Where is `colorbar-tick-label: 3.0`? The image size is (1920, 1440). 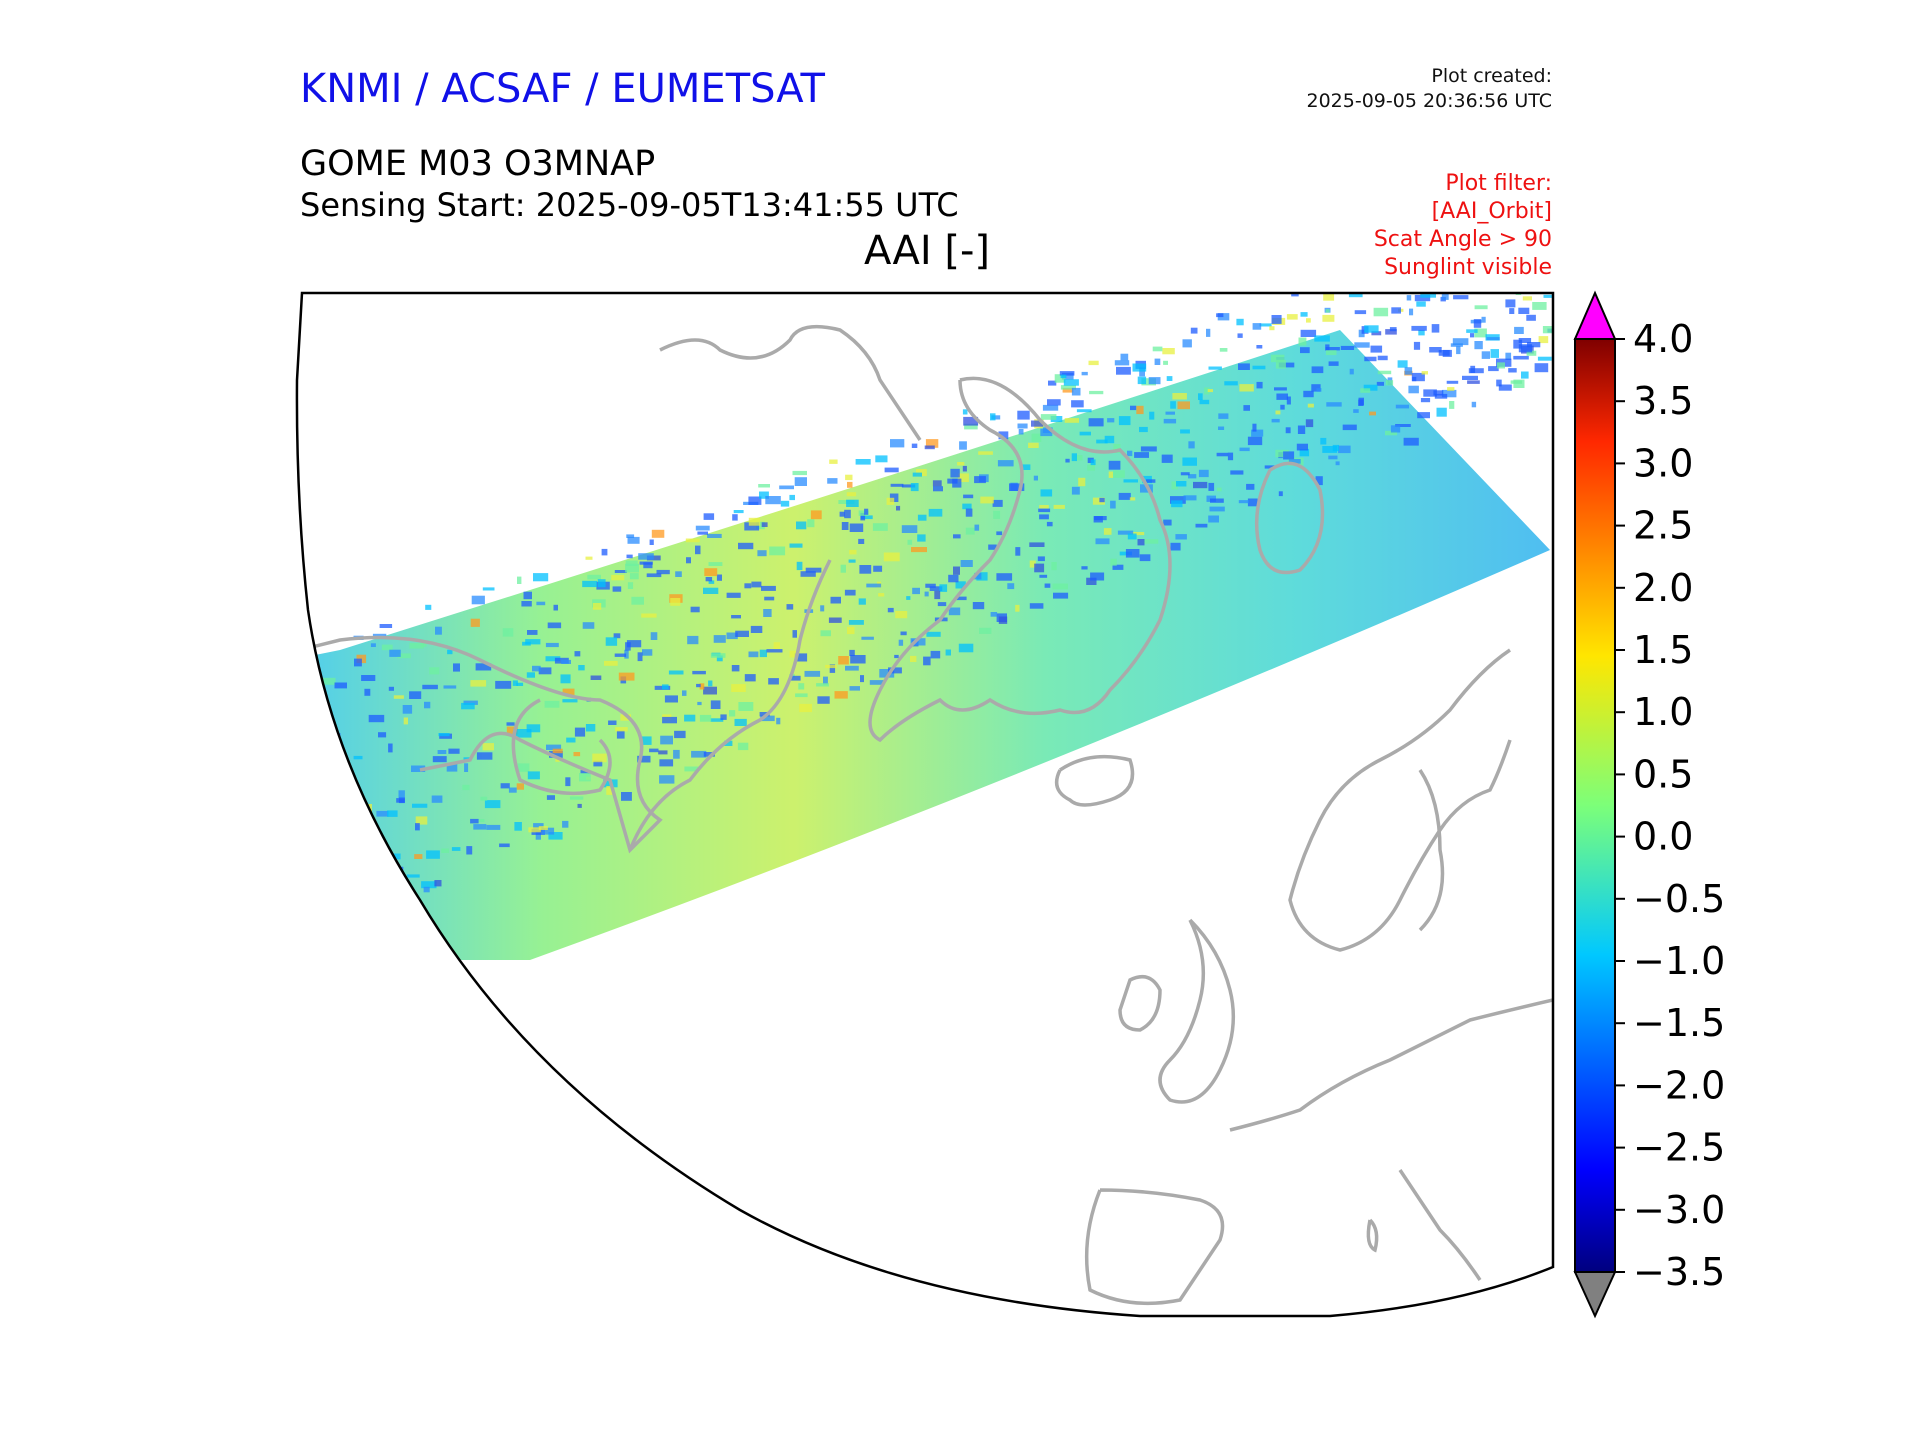
colorbar-tick-label: 3.0 is located at coordinates (1663, 463).